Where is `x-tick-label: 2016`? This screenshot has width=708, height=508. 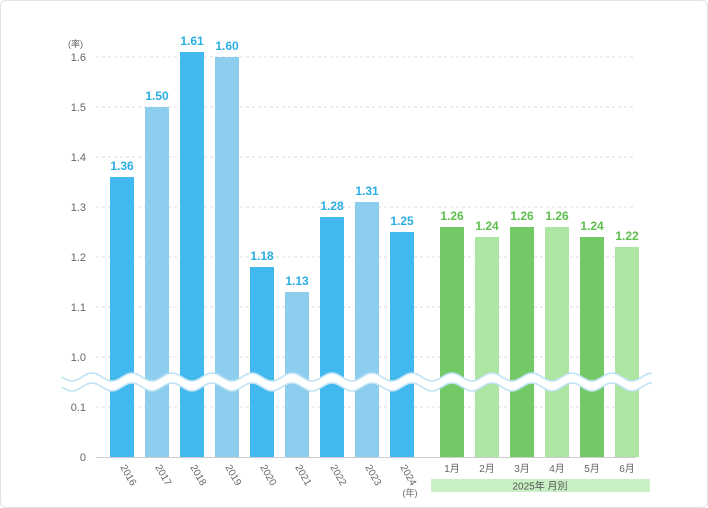 x-tick-label: 2016 is located at coordinates (127, 475).